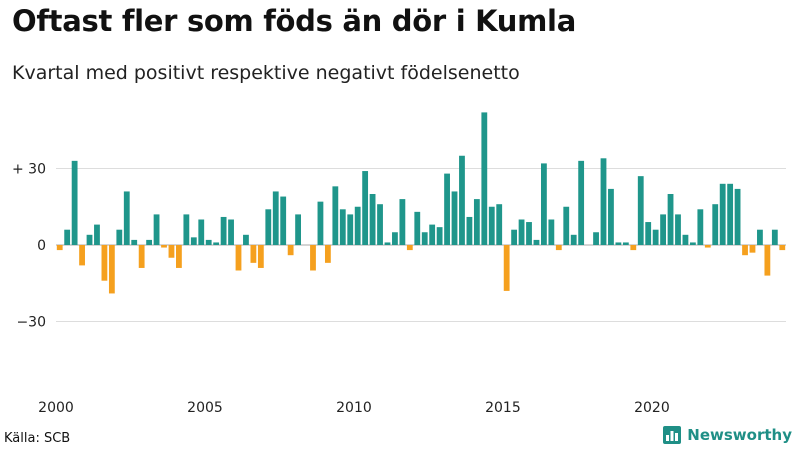  I want to click on brand-logo: Newsworthy, so click(727, 435).